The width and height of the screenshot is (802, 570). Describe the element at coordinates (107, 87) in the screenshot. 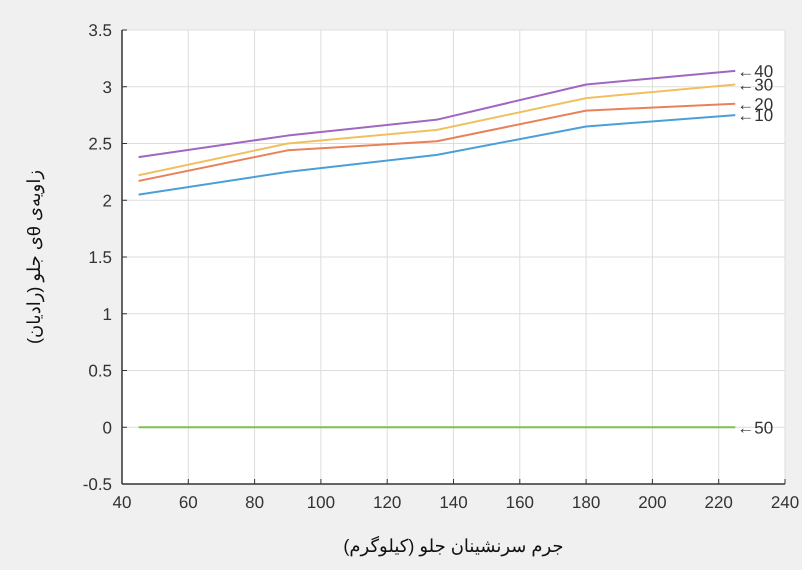

I see `y-tick-label: 3` at that location.